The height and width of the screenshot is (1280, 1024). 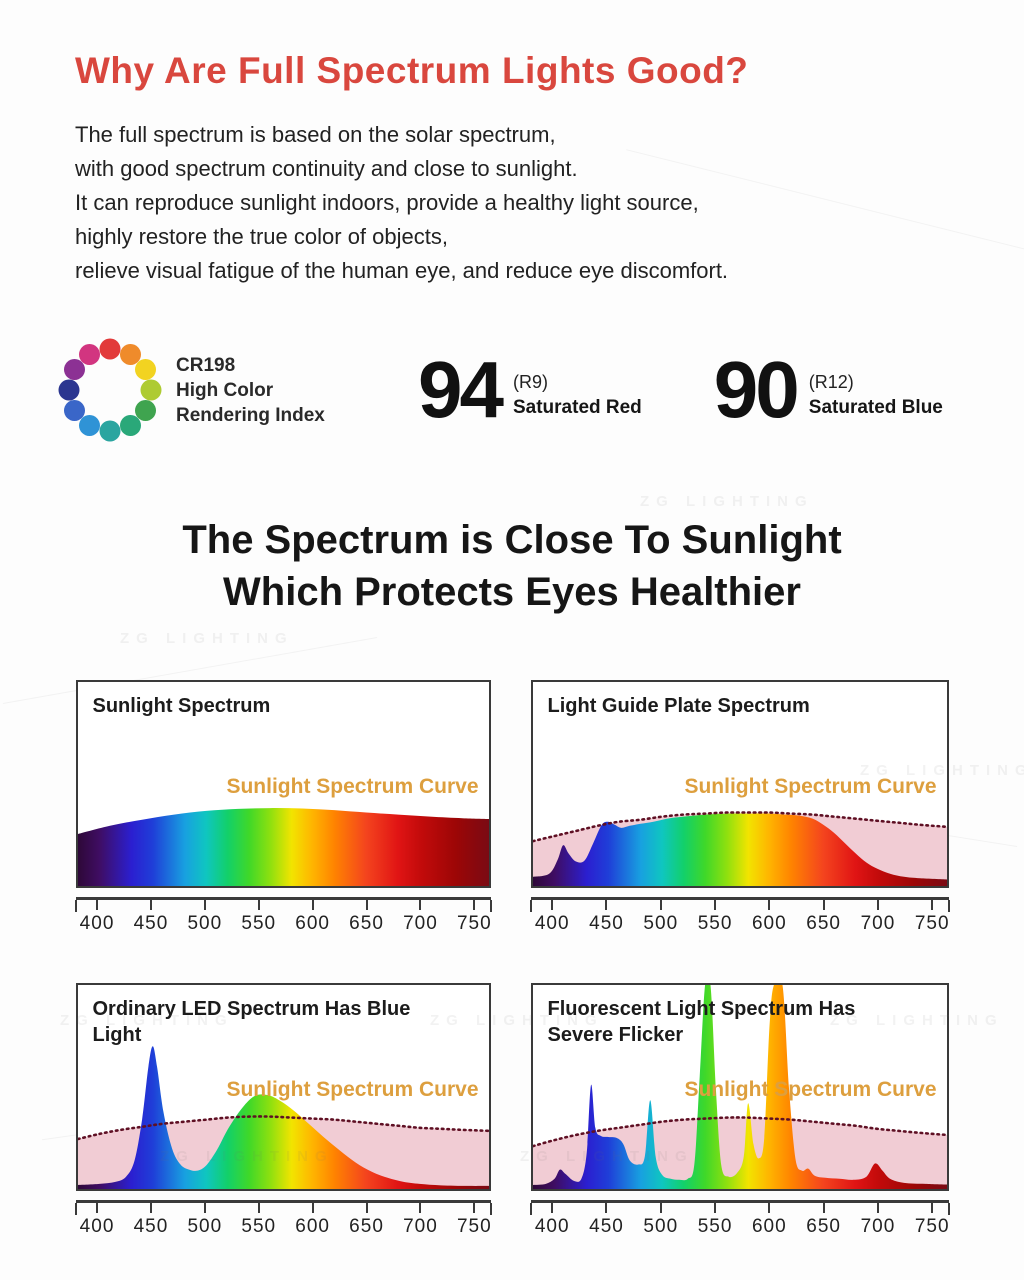 What do you see at coordinates (110, 390) in the screenshot?
I see `color-wheel-icon` at bounding box center [110, 390].